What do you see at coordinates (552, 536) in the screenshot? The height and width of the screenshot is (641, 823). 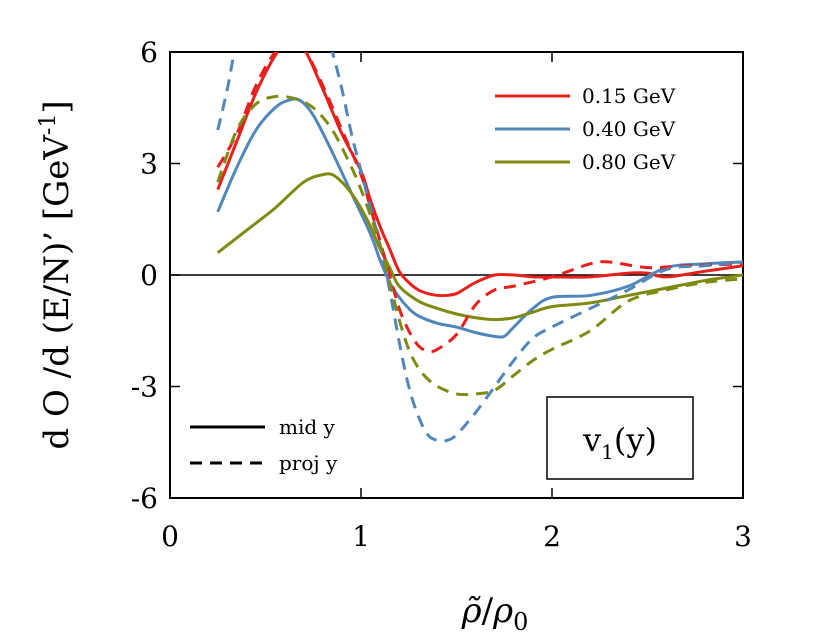 I see `x-tick-label: 2` at bounding box center [552, 536].